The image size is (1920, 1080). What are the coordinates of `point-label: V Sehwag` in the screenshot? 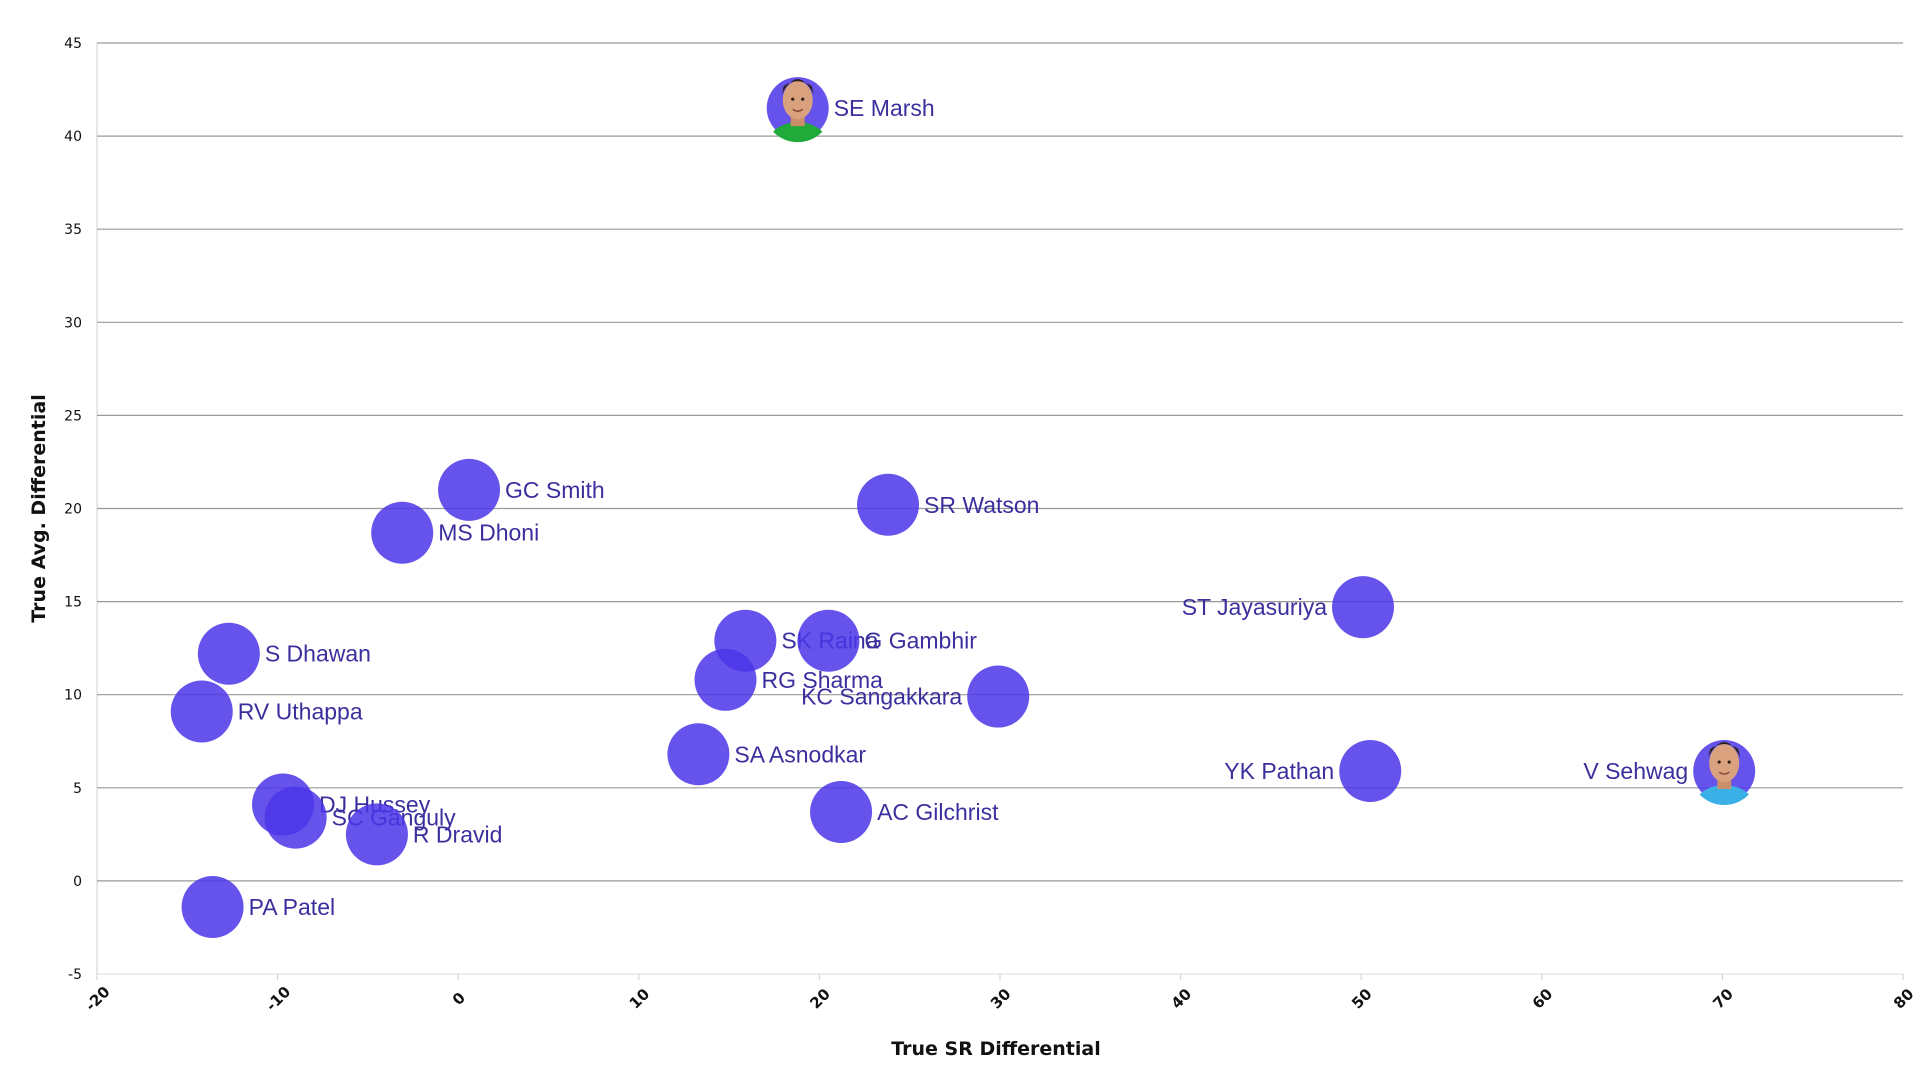 It's located at (1635, 771).